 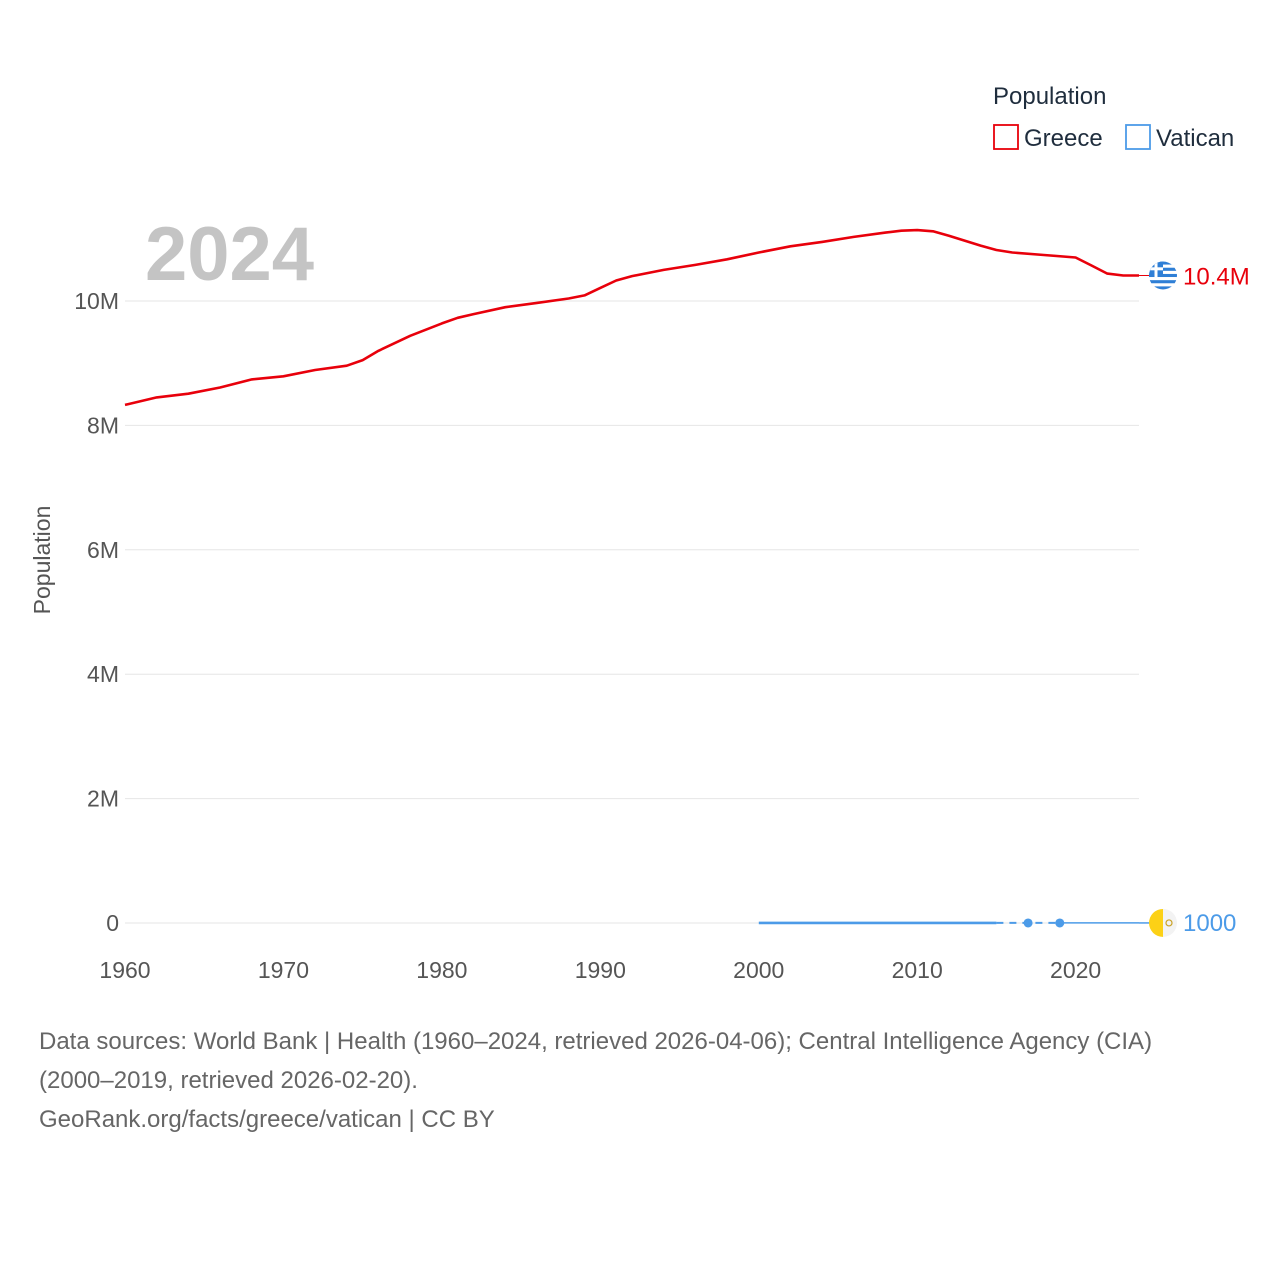 What do you see at coordinates (441, 970) in the screenshot?
I see `x-tick-label: 1980` at bounding box center [441, 970].